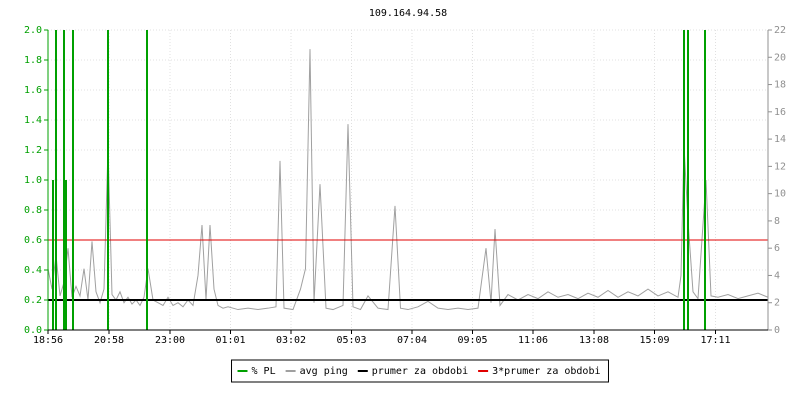 The image size is (800, 400). I want to click on y2-tick-label: 16, so click(780, 112).